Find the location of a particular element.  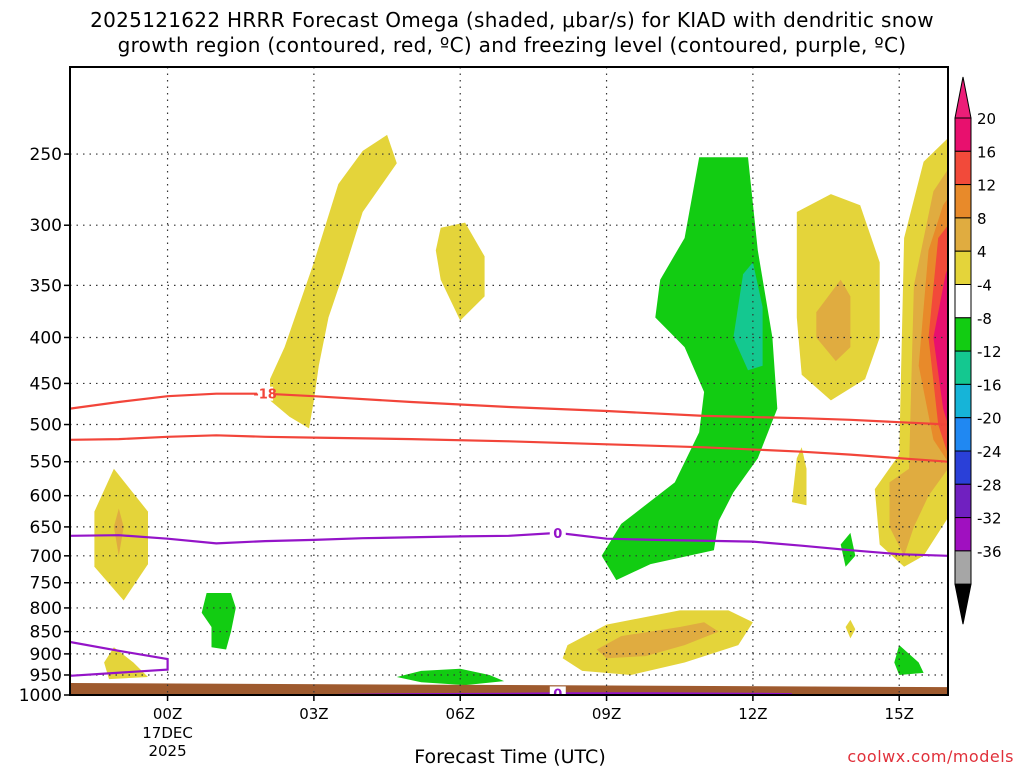

x-tick-label: 00Z is located at coordinates (167, 714).